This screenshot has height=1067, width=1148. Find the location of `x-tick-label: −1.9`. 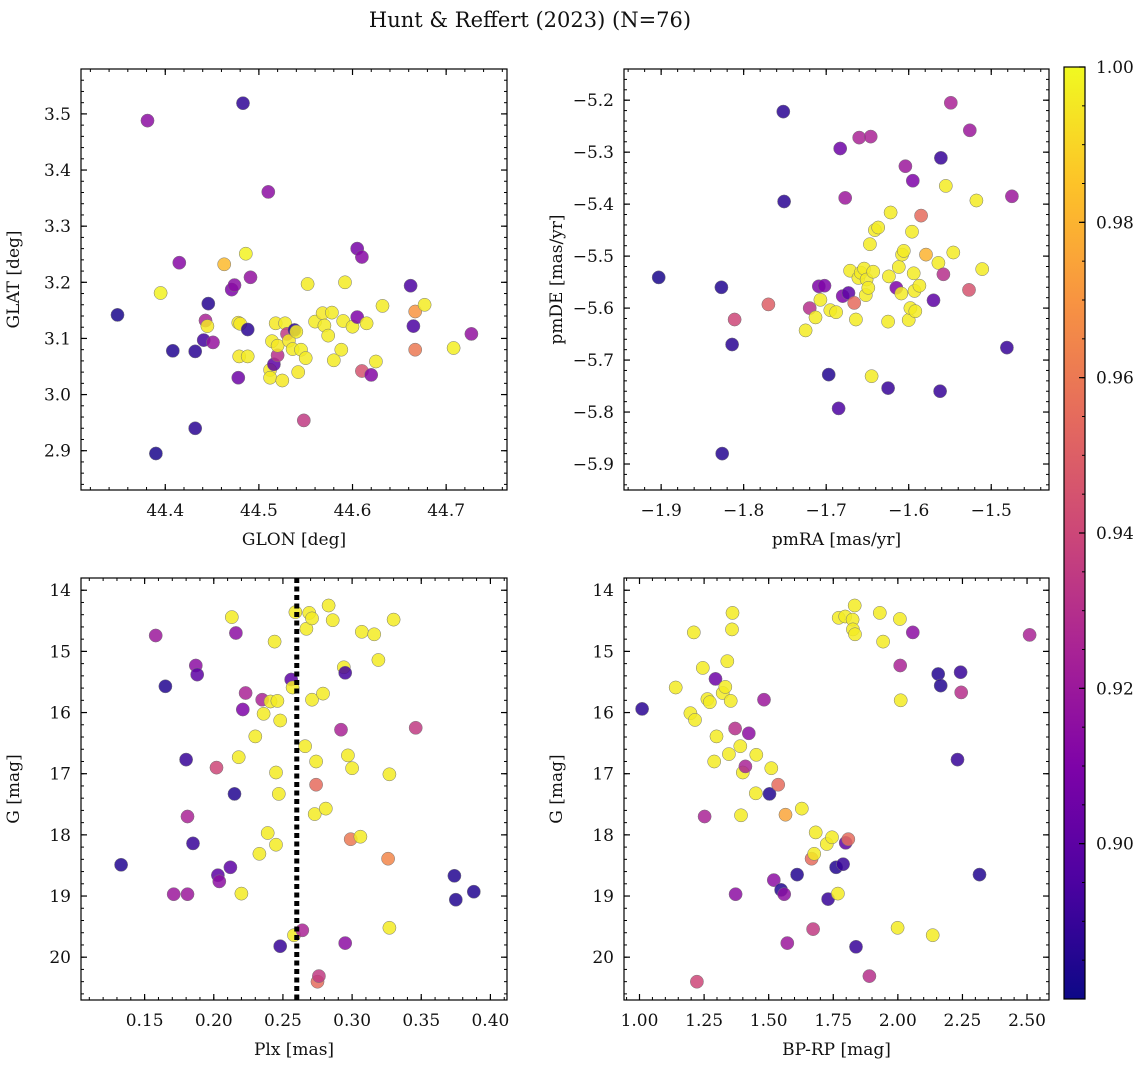

x-tick-label: −1.9 is located at coordinates (660, 511).